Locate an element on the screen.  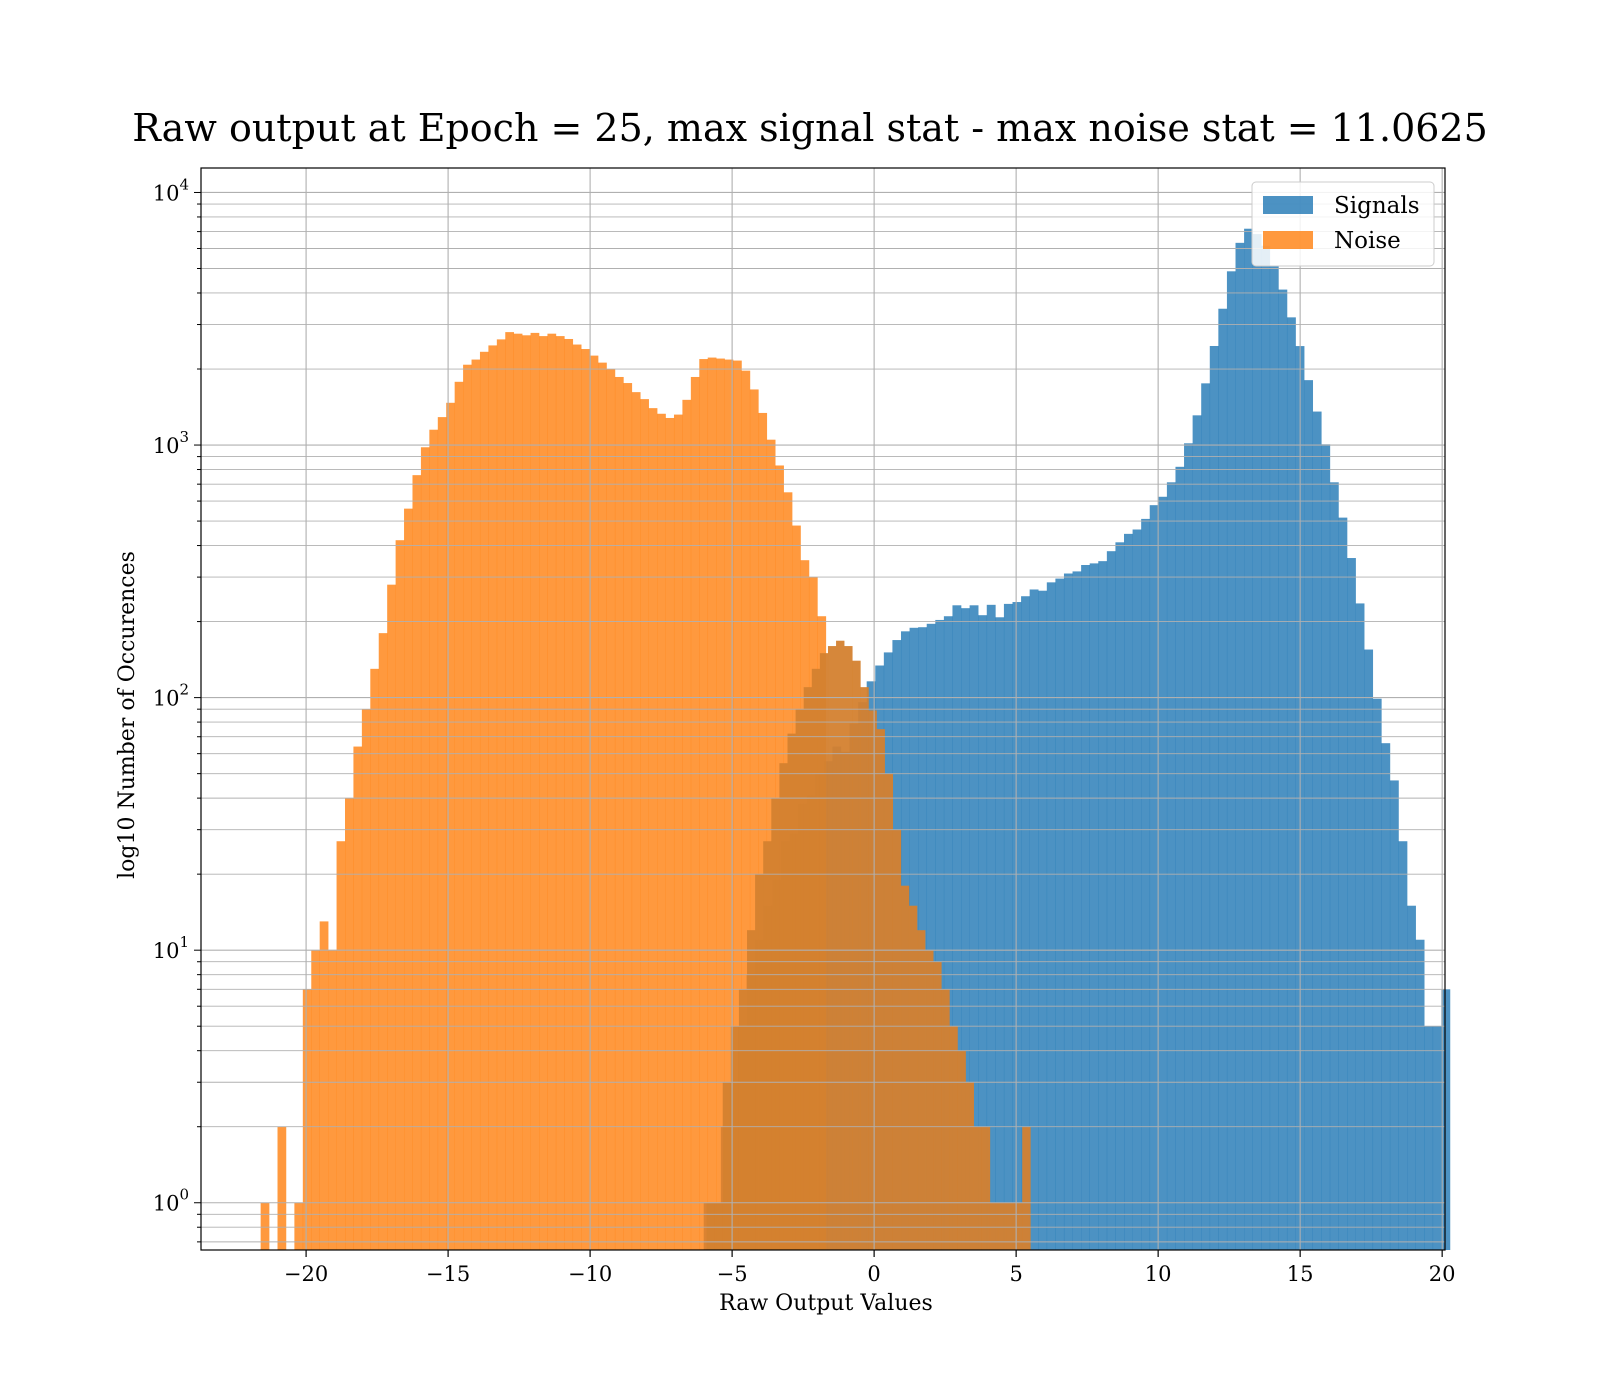
legend: Signals Noise is located at coordinates (1343, 224).